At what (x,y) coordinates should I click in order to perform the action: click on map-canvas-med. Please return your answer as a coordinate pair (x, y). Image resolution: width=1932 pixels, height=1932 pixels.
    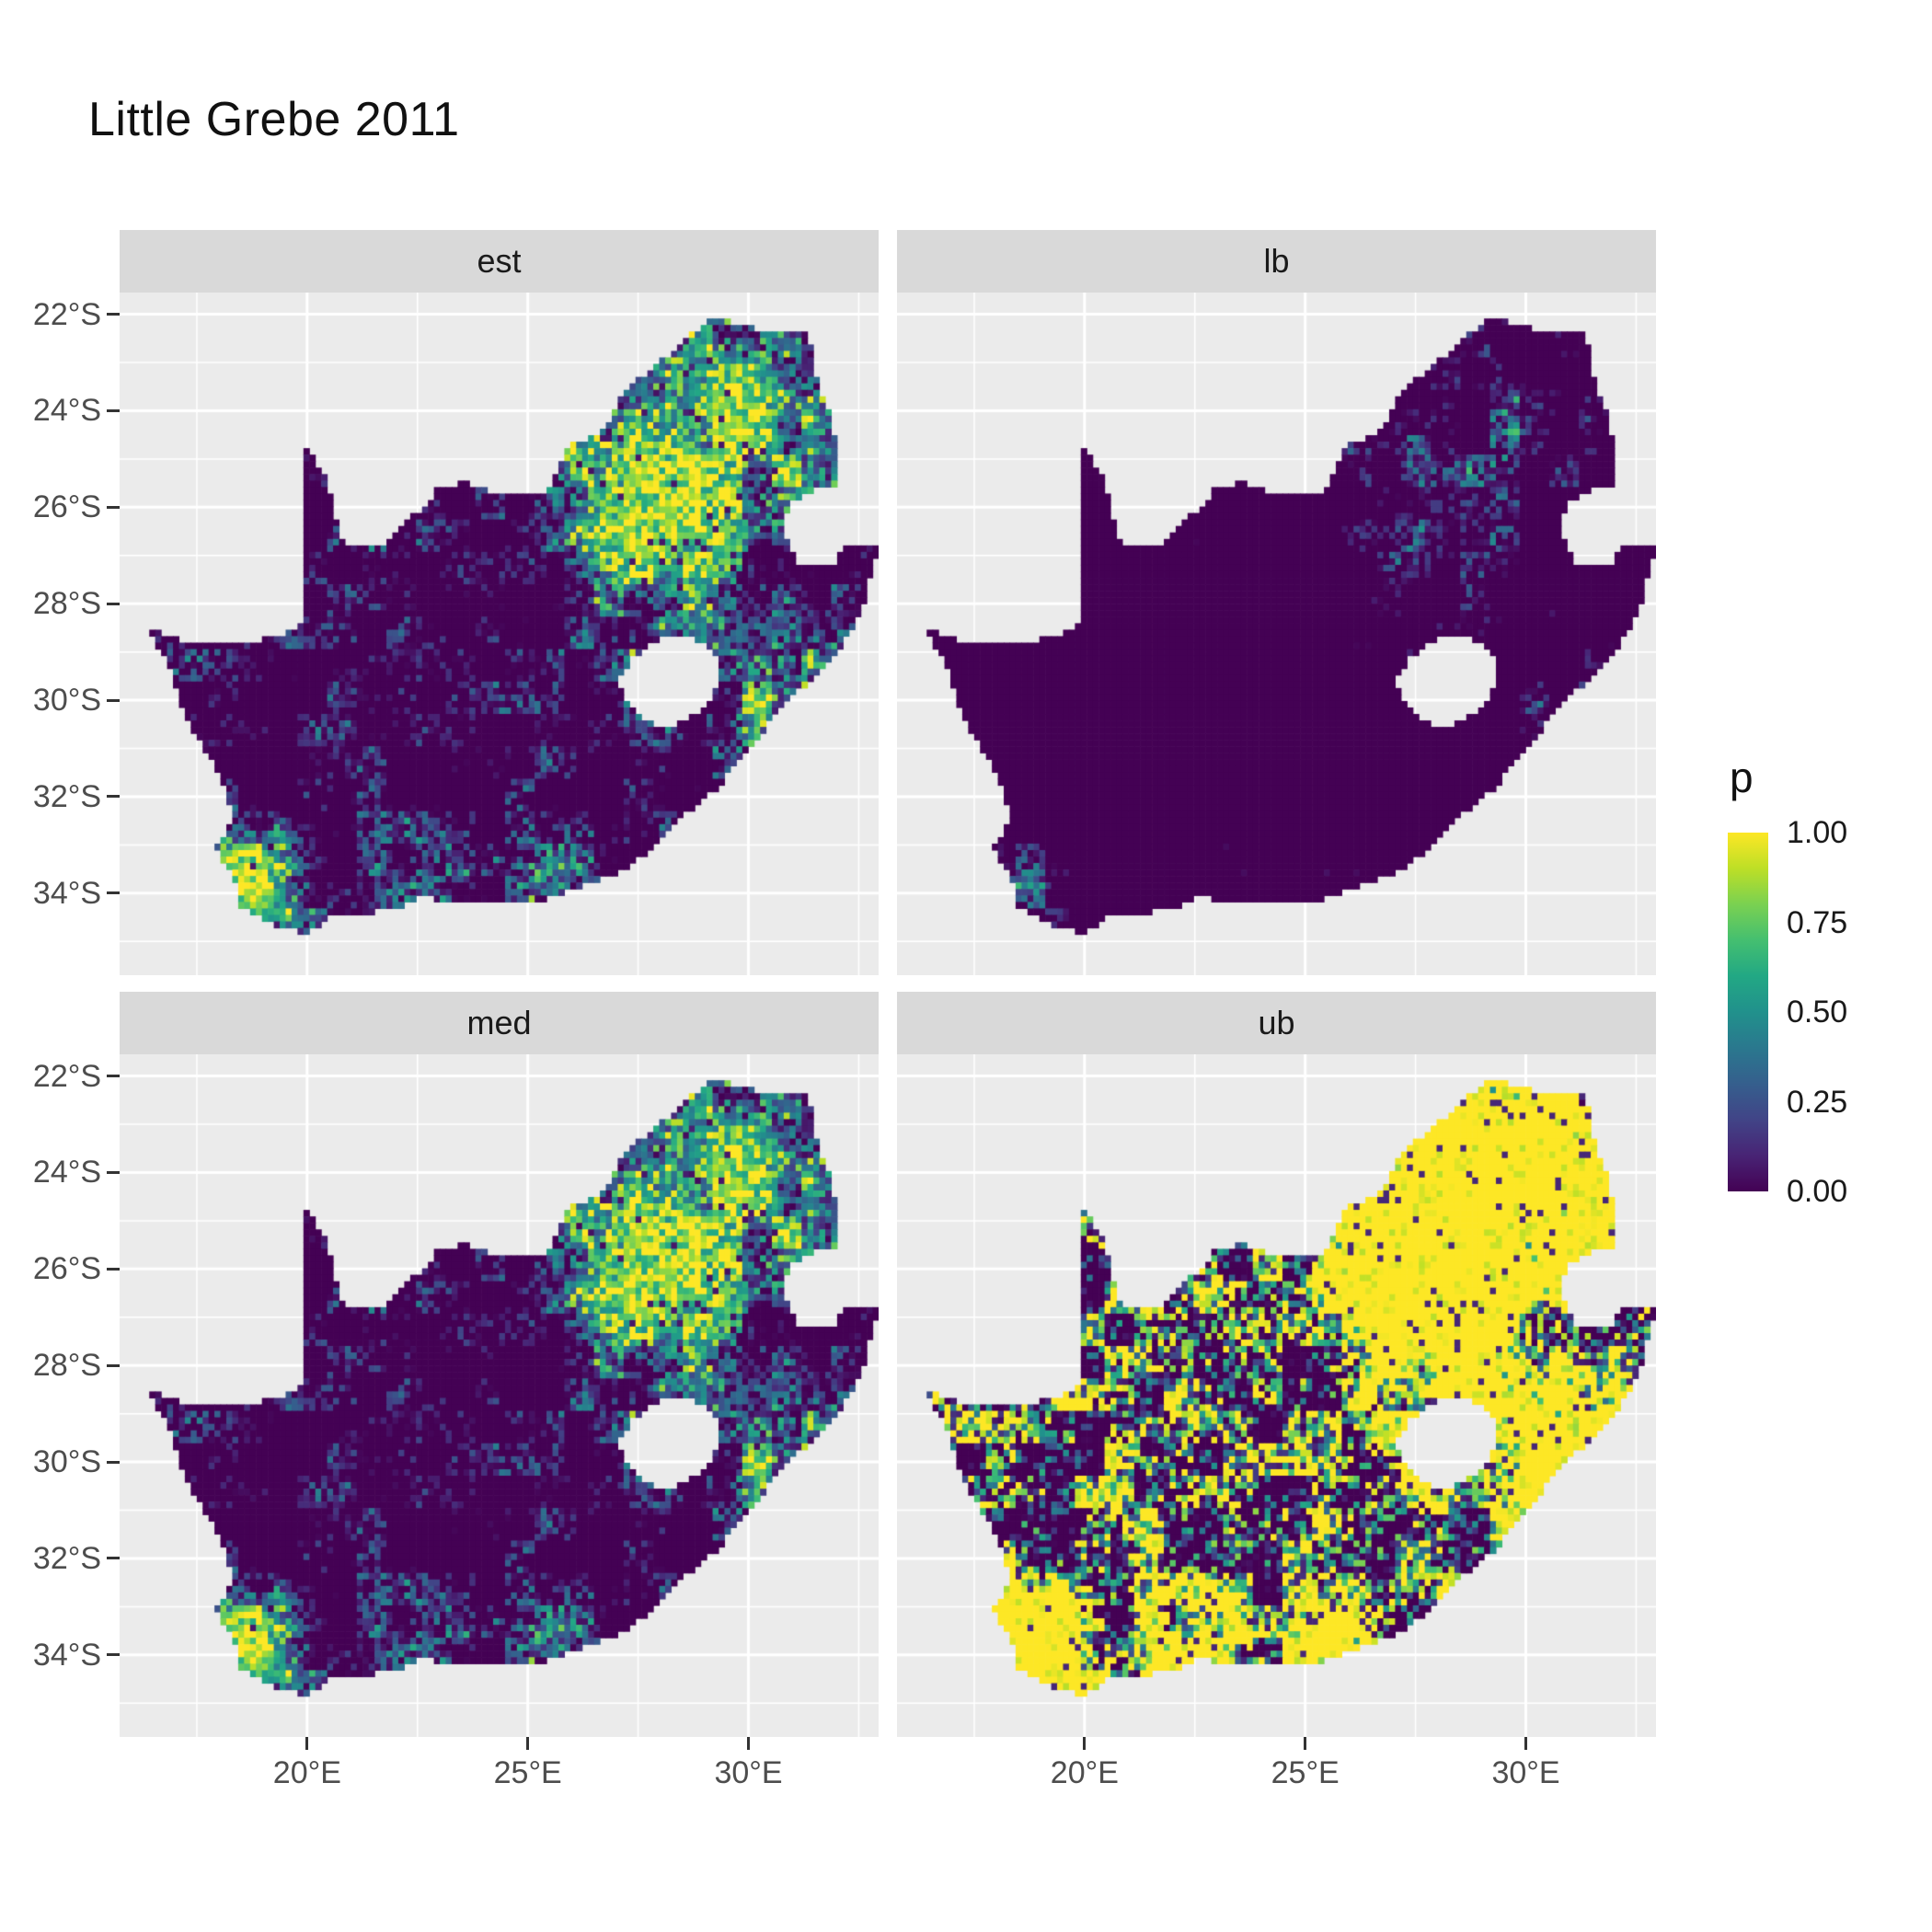
    Looking at the image, I should click on (499, 1395).